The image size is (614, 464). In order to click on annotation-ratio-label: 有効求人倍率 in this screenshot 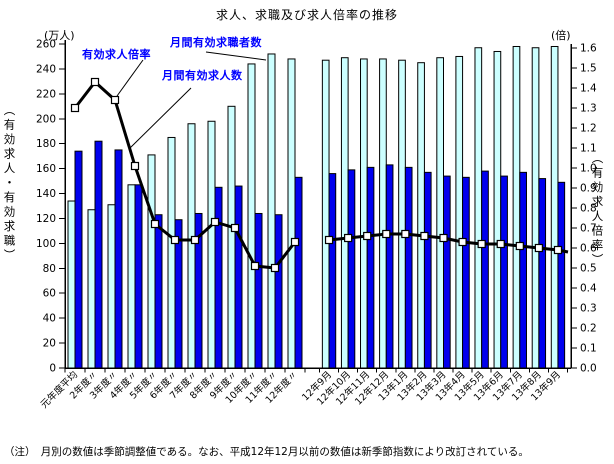, I will do `click(116, 54)`.